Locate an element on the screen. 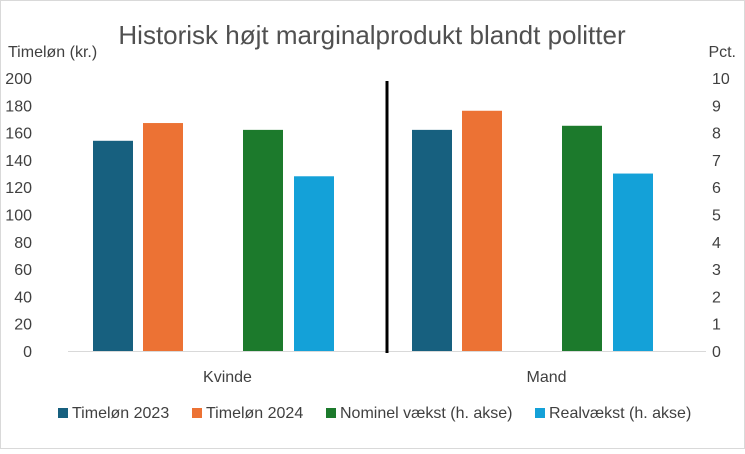 This screenshot has width=745, height=454. y-right-tick-label: 1 is located at coordinates (716, 325).